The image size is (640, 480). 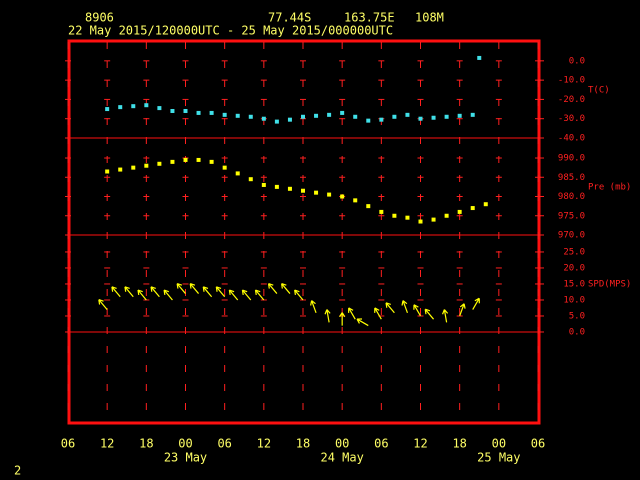 What do you see at coordinates (571, 81) in the screenshot?
I see `y-tick-label: -10.0` at bounding box center [571, 81].